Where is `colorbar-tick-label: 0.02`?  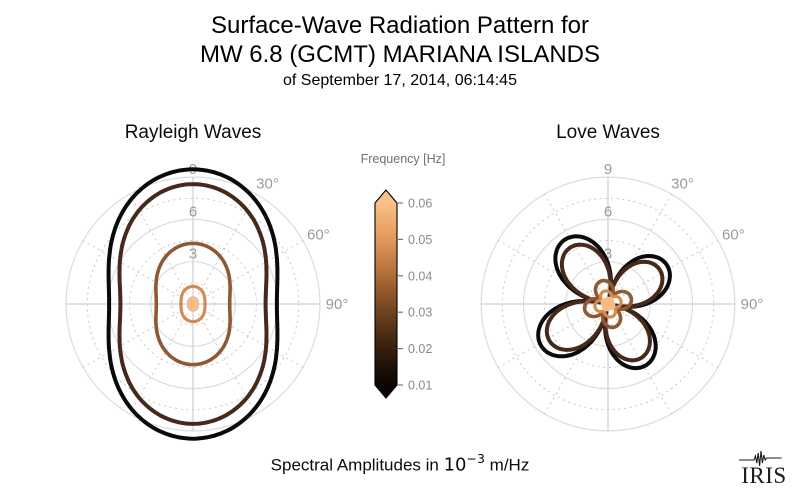
colorbar-tick-label: 0.02 is located at coordinates (420, 349).